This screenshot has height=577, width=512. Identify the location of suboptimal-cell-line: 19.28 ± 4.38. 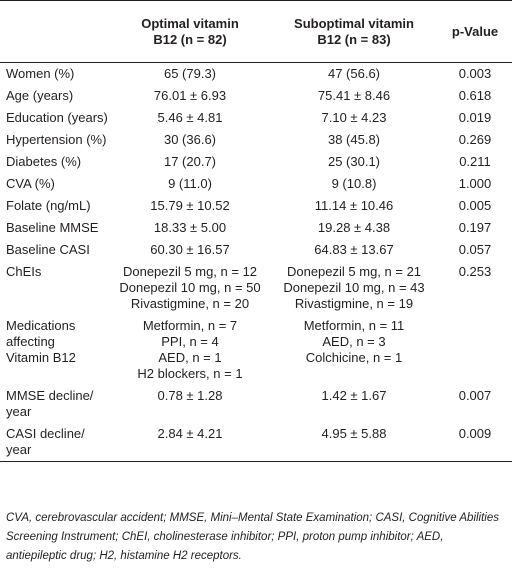
(354, 227).